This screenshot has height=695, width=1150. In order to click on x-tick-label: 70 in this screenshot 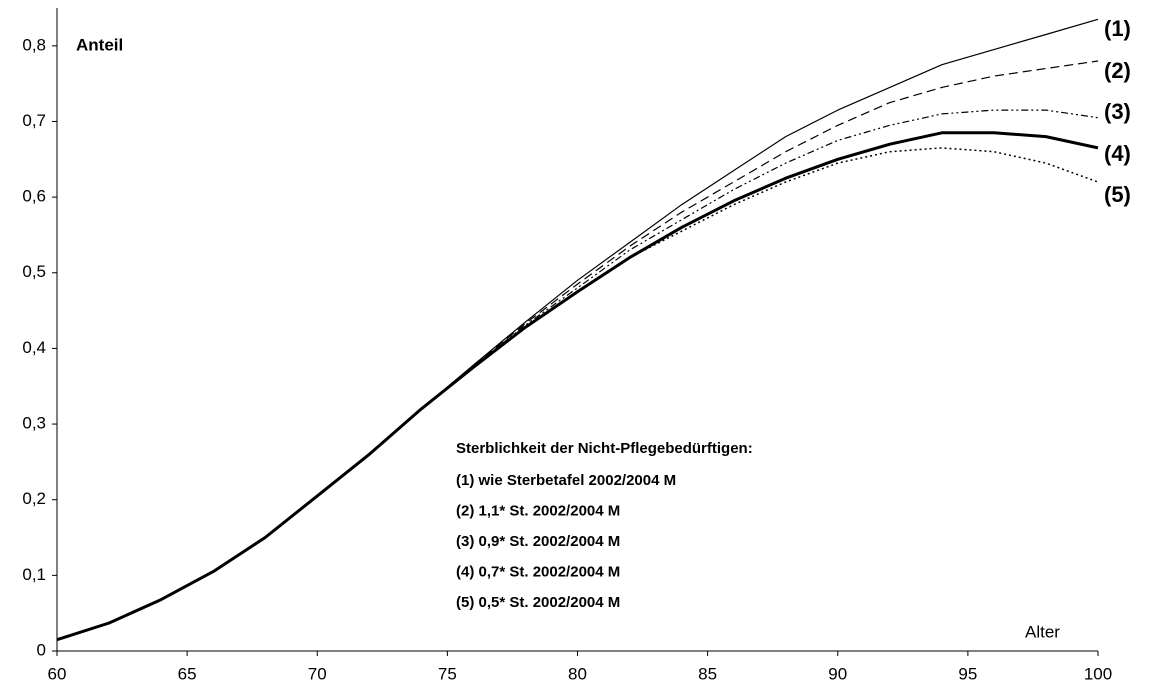, I will do `click(317, 673)`.